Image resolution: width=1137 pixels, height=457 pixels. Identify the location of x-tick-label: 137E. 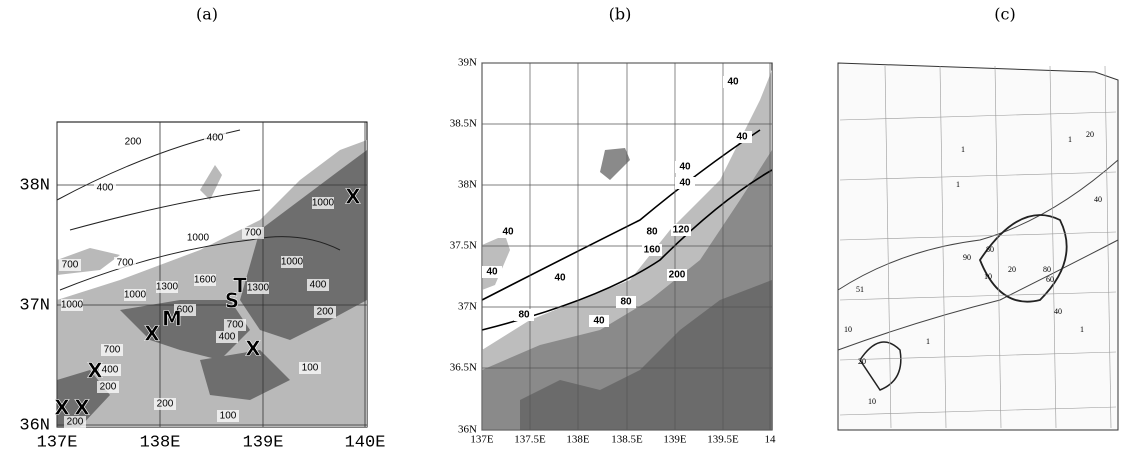
(482, 440).